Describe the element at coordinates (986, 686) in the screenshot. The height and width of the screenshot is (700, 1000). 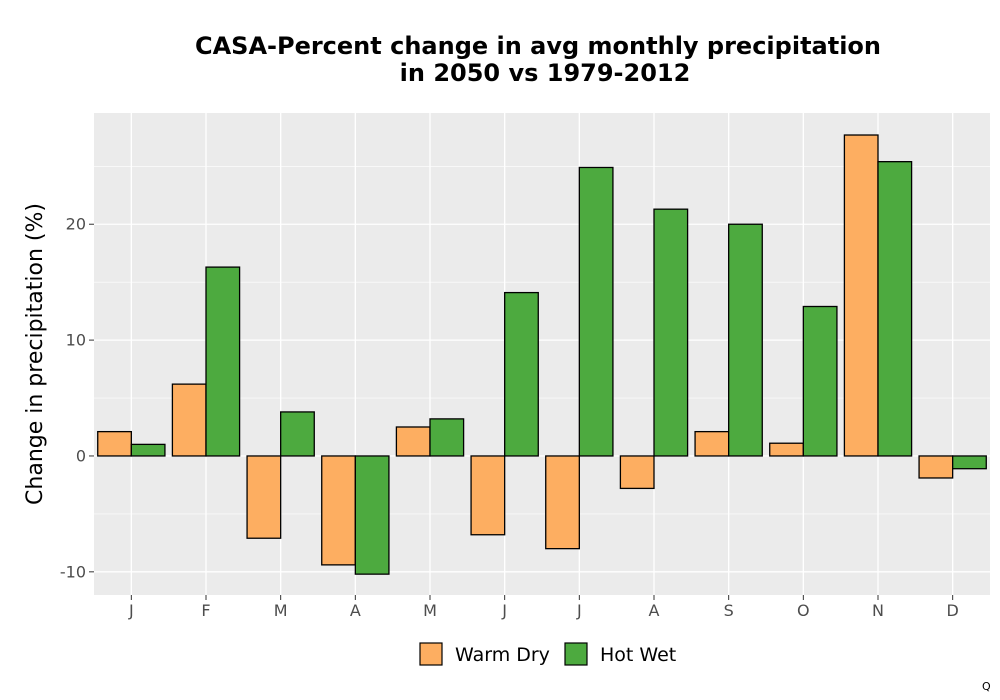
I see `corner-mark: Q` at that location.